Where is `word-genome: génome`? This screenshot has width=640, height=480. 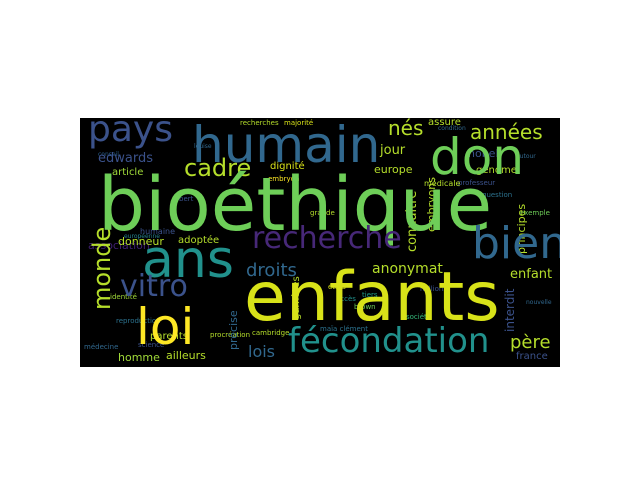
word-genome: génome is located at coordinates (496, 170).